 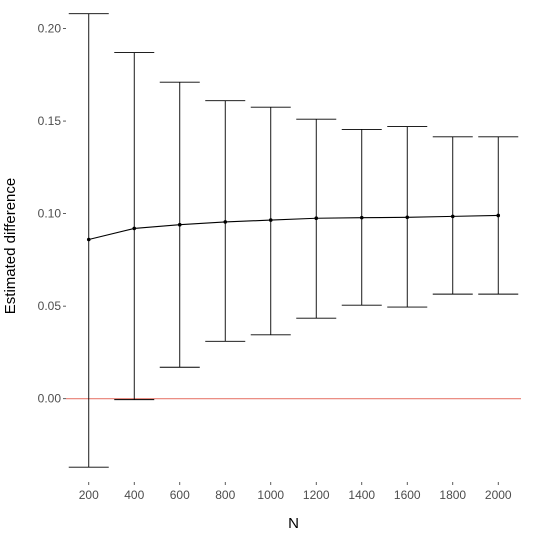 I want to click on x-tick-label-1400: 1400, so click(x=361, y=495).